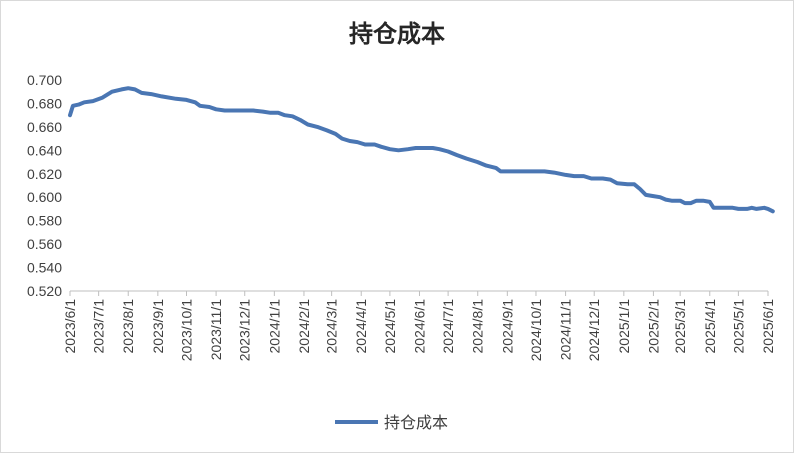  Describe the element at coordinates (768, 326) in the screenshot. I see `x-tick-label: 2025/6/1` at that location.